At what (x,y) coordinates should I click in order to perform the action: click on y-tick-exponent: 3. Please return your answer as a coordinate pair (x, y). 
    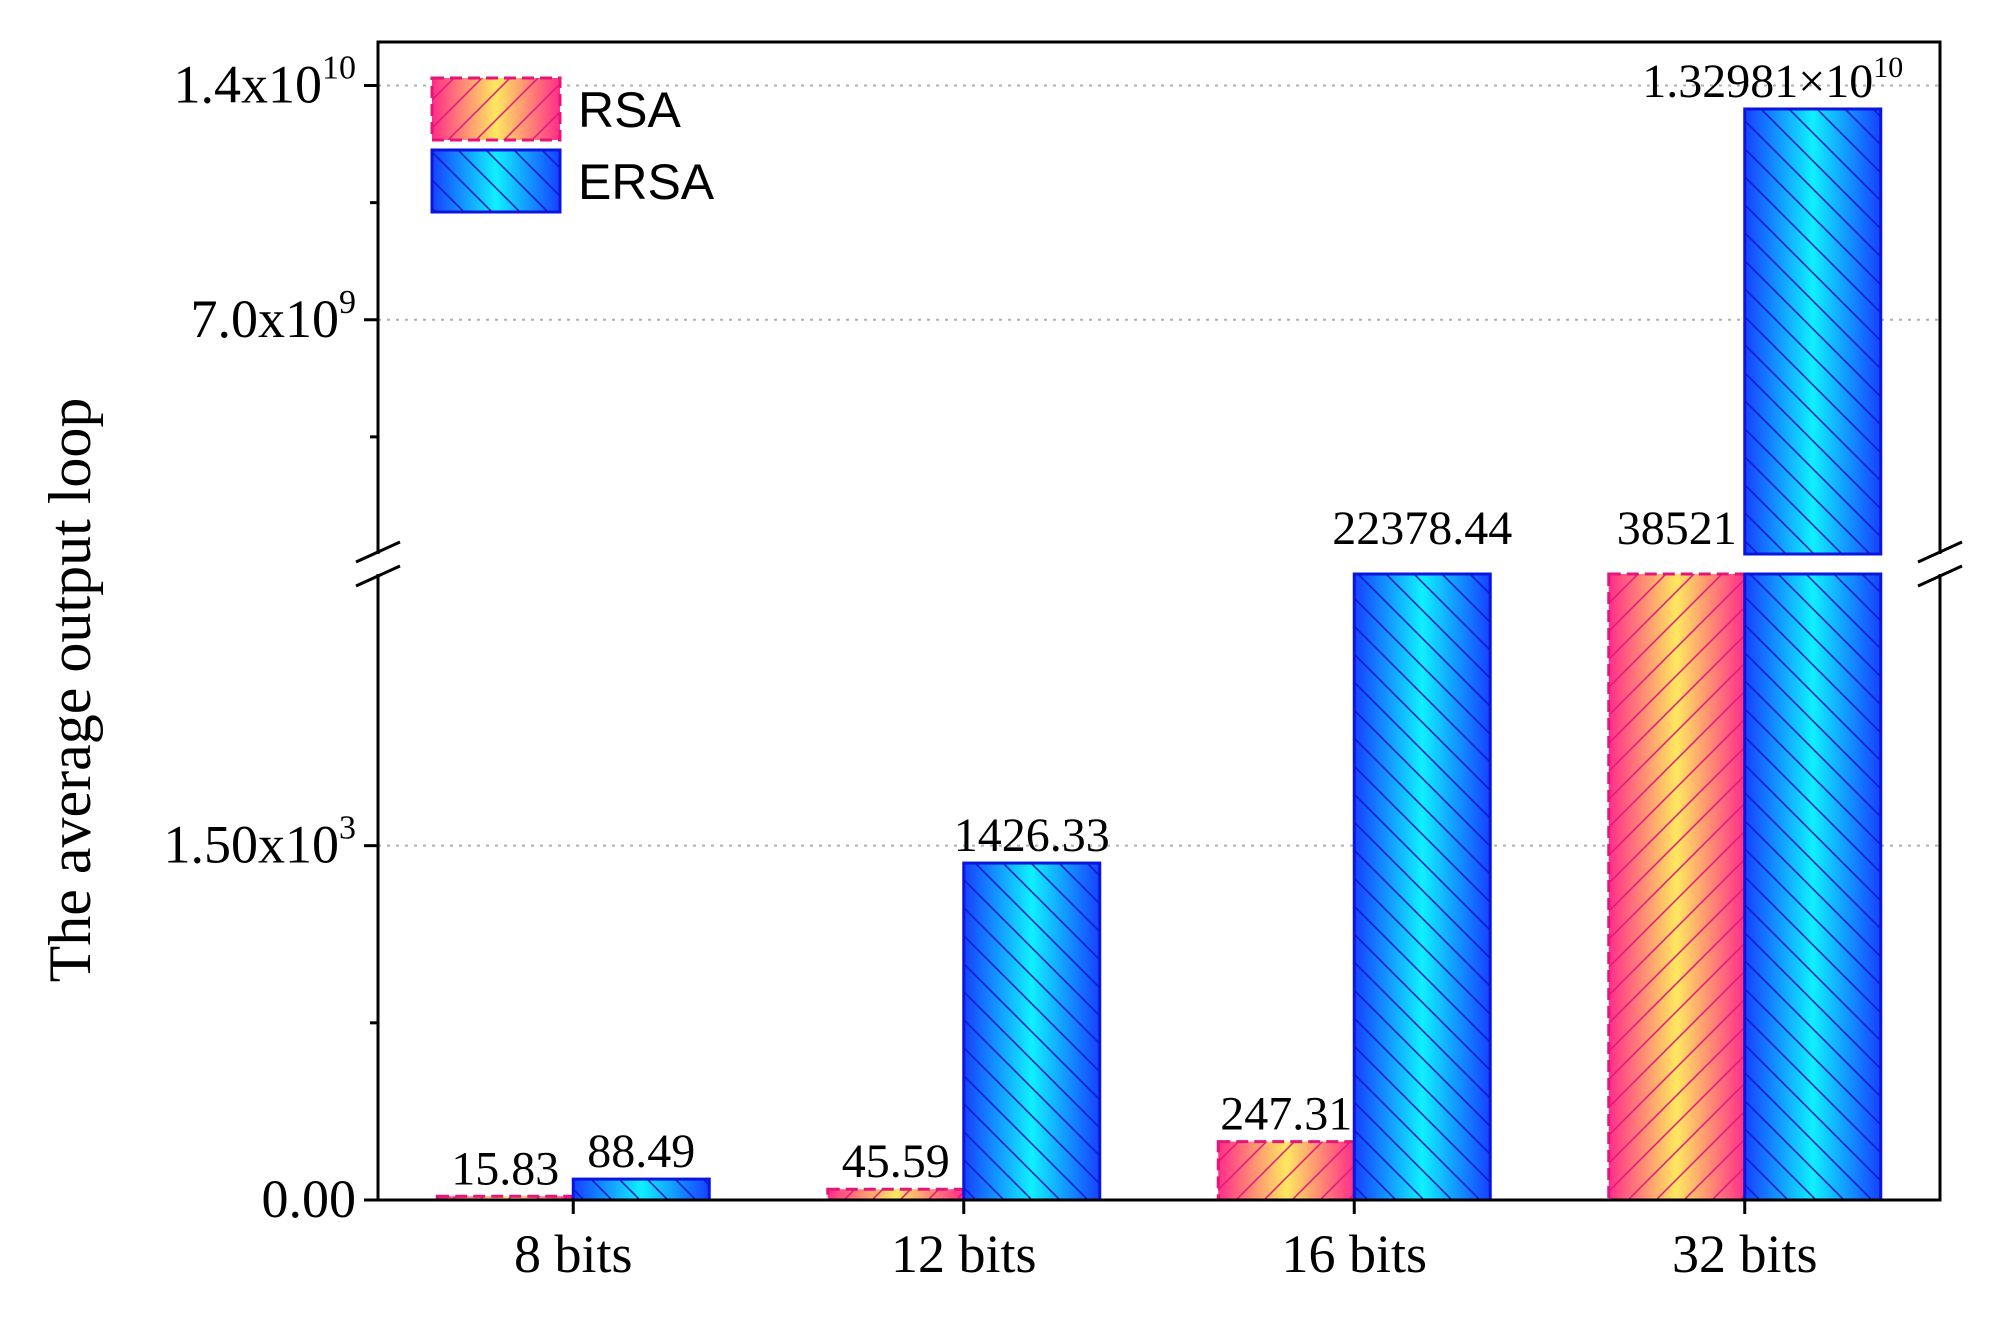
    Looking at the image, I should click on (347, 828).